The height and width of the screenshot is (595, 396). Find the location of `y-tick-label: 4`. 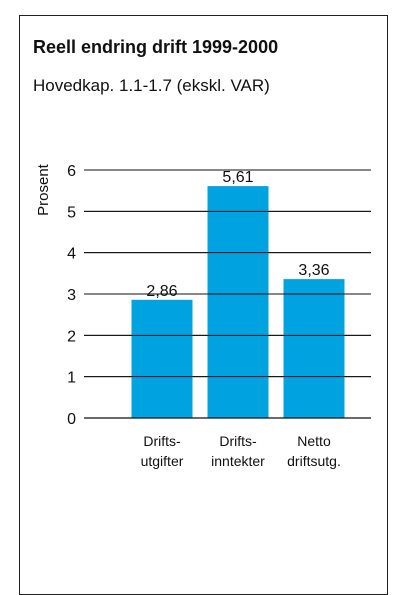

y-tick-label: 4 is located at coordinates (71, 254).